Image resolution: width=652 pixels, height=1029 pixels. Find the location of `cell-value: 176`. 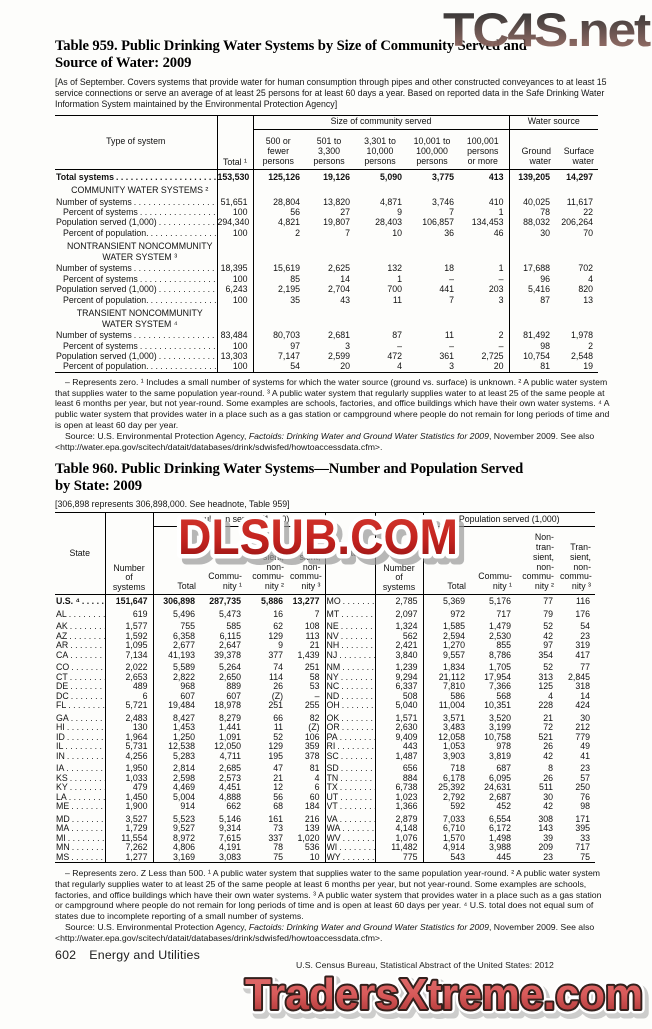

cell-value: 176 is located at coordinates (582, 613).